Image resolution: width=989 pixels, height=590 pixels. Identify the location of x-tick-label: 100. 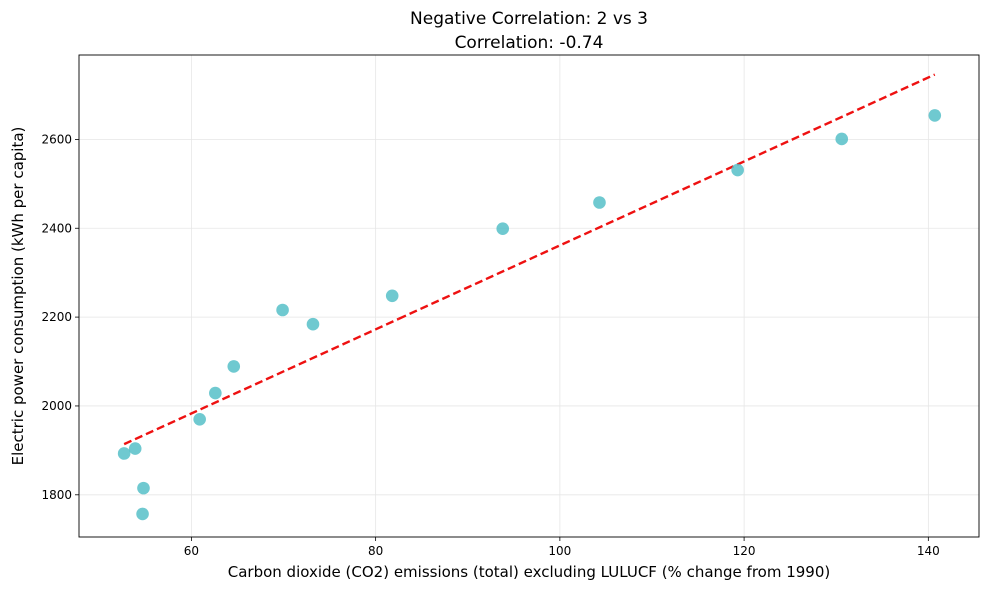
(559, 551).